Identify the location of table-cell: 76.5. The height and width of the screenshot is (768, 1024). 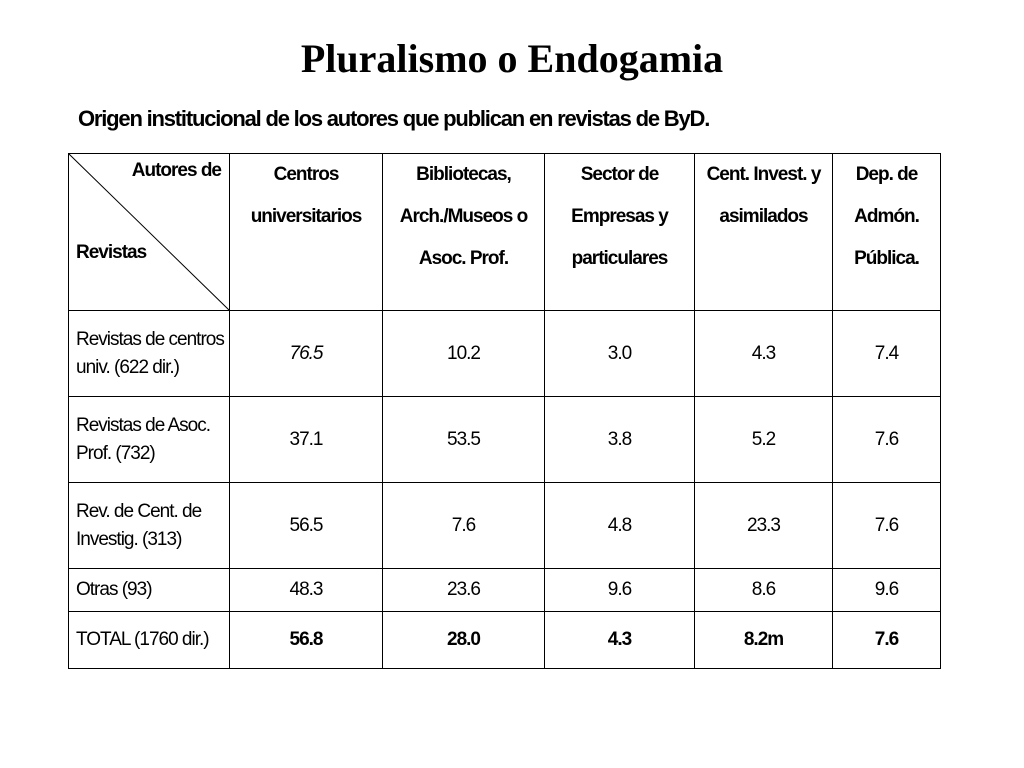
(306, 353).